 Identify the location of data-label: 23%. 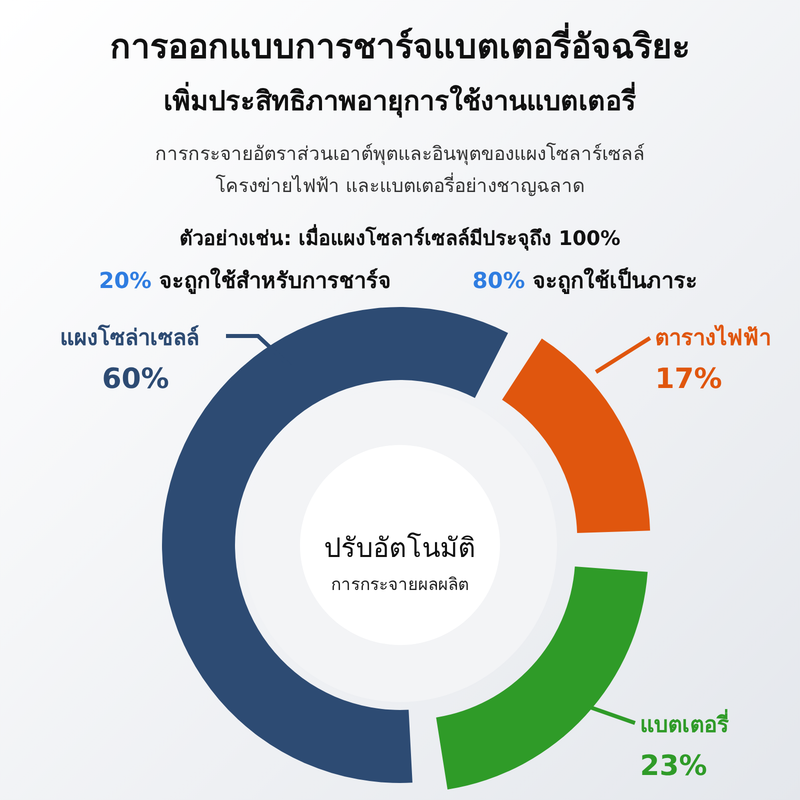
(674, 765).